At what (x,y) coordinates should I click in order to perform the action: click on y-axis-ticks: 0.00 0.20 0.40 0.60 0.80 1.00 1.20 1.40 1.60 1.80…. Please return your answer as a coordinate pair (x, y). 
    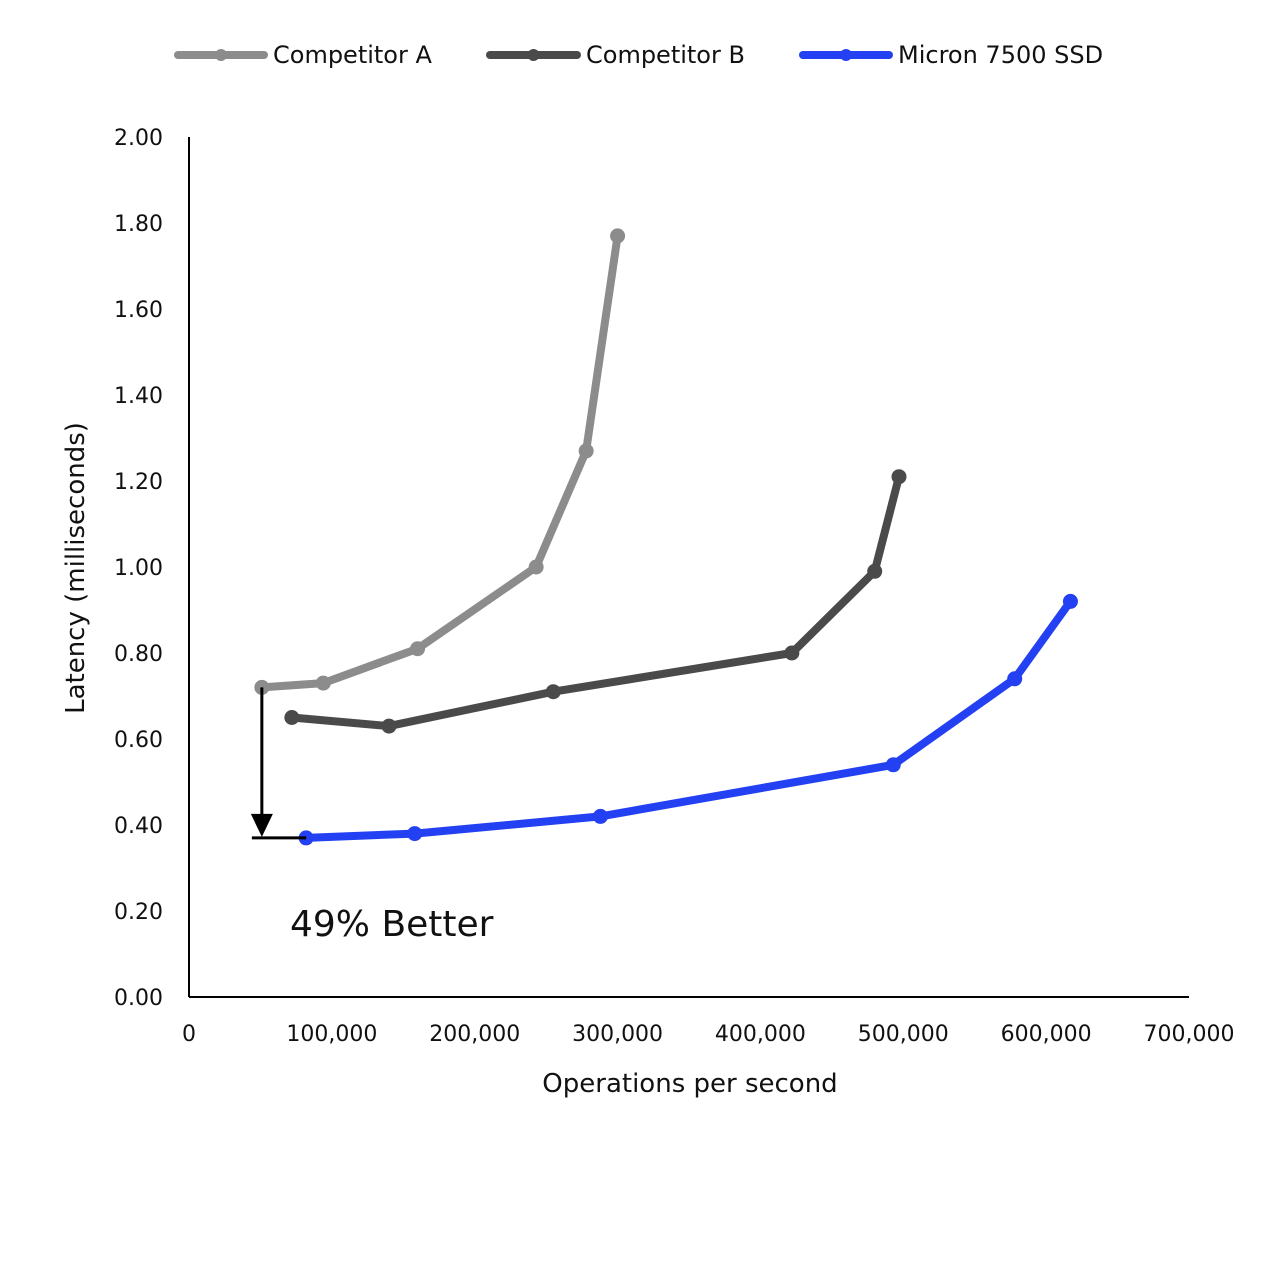
    Looking at the image, I should click on (138, 568).